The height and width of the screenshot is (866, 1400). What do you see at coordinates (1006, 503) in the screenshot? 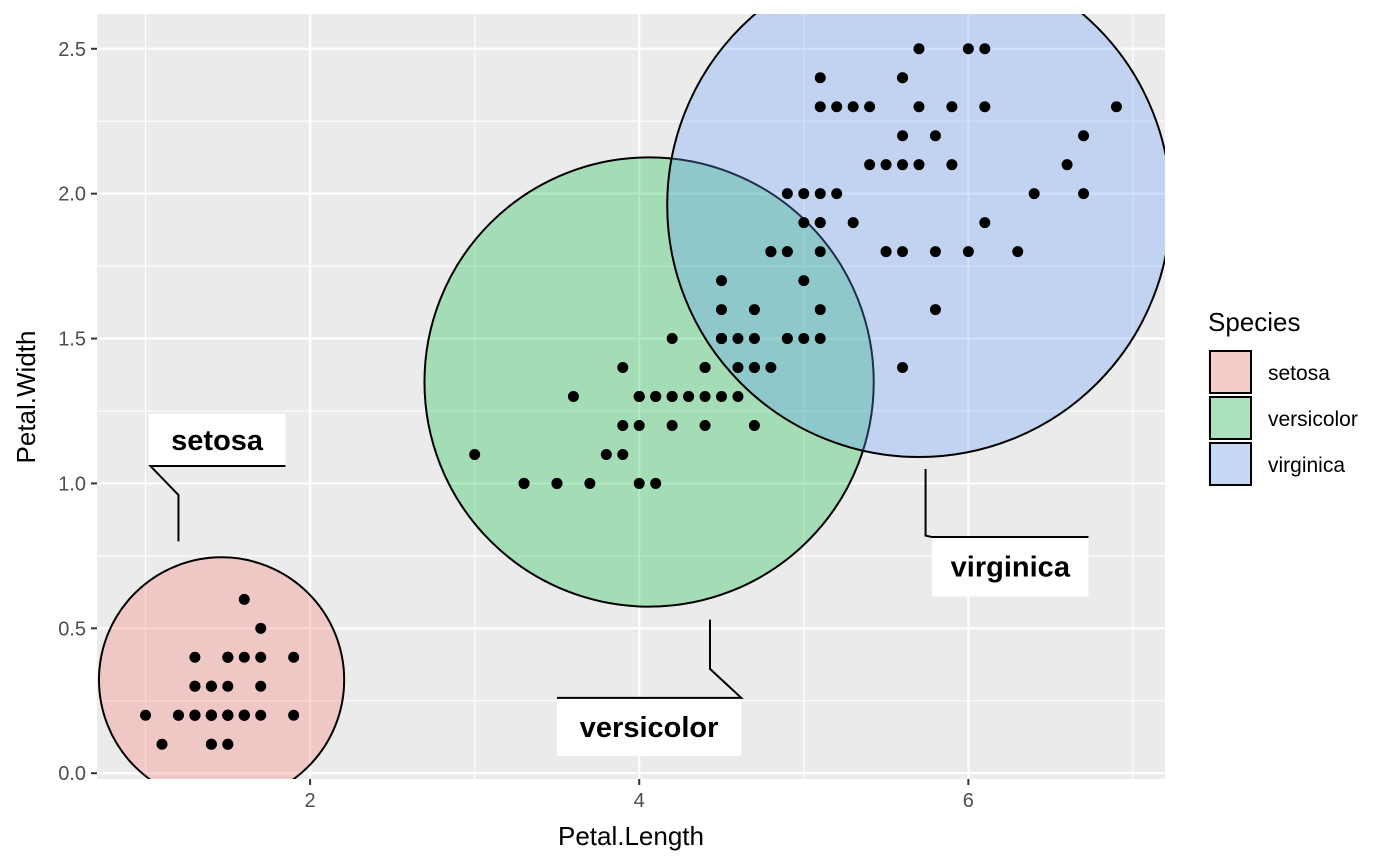
I see `annotation-leader-virginica` at bounding box center [1006, 503].